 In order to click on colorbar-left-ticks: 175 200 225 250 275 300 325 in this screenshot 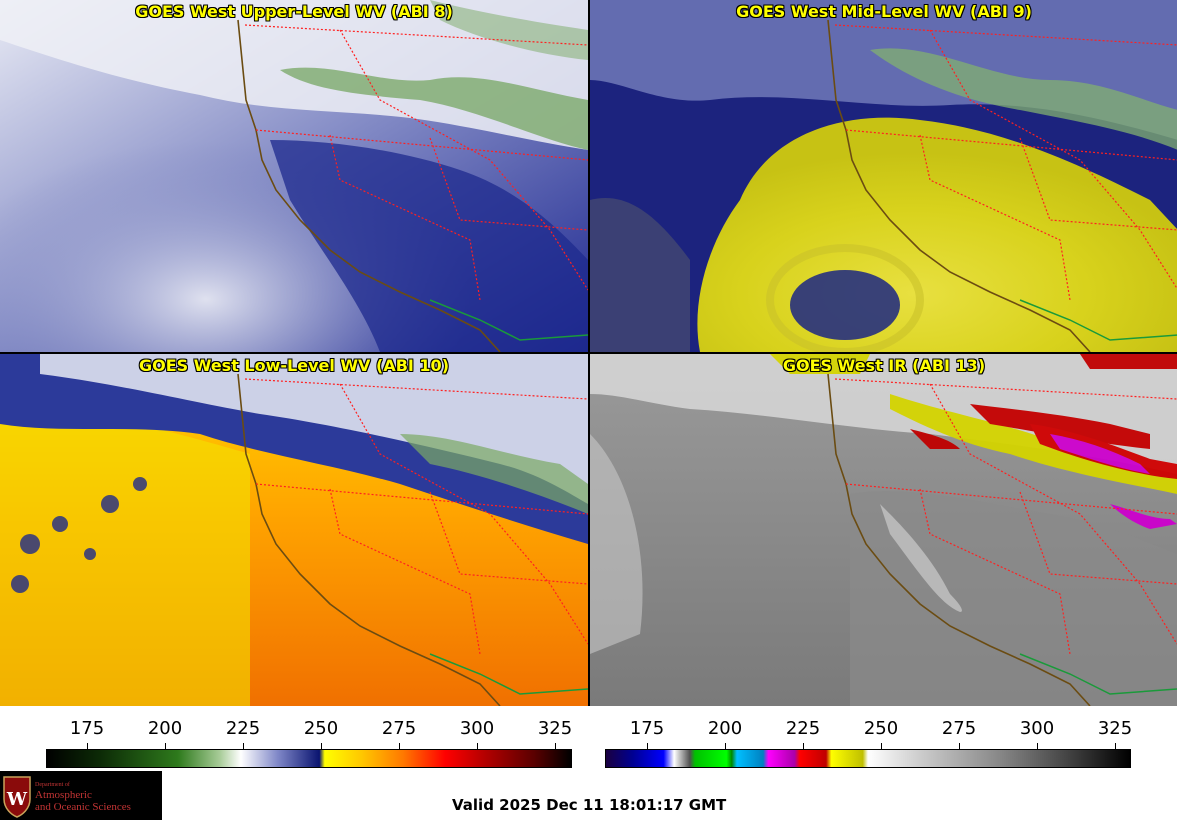, I will do `click(294, 729)`.